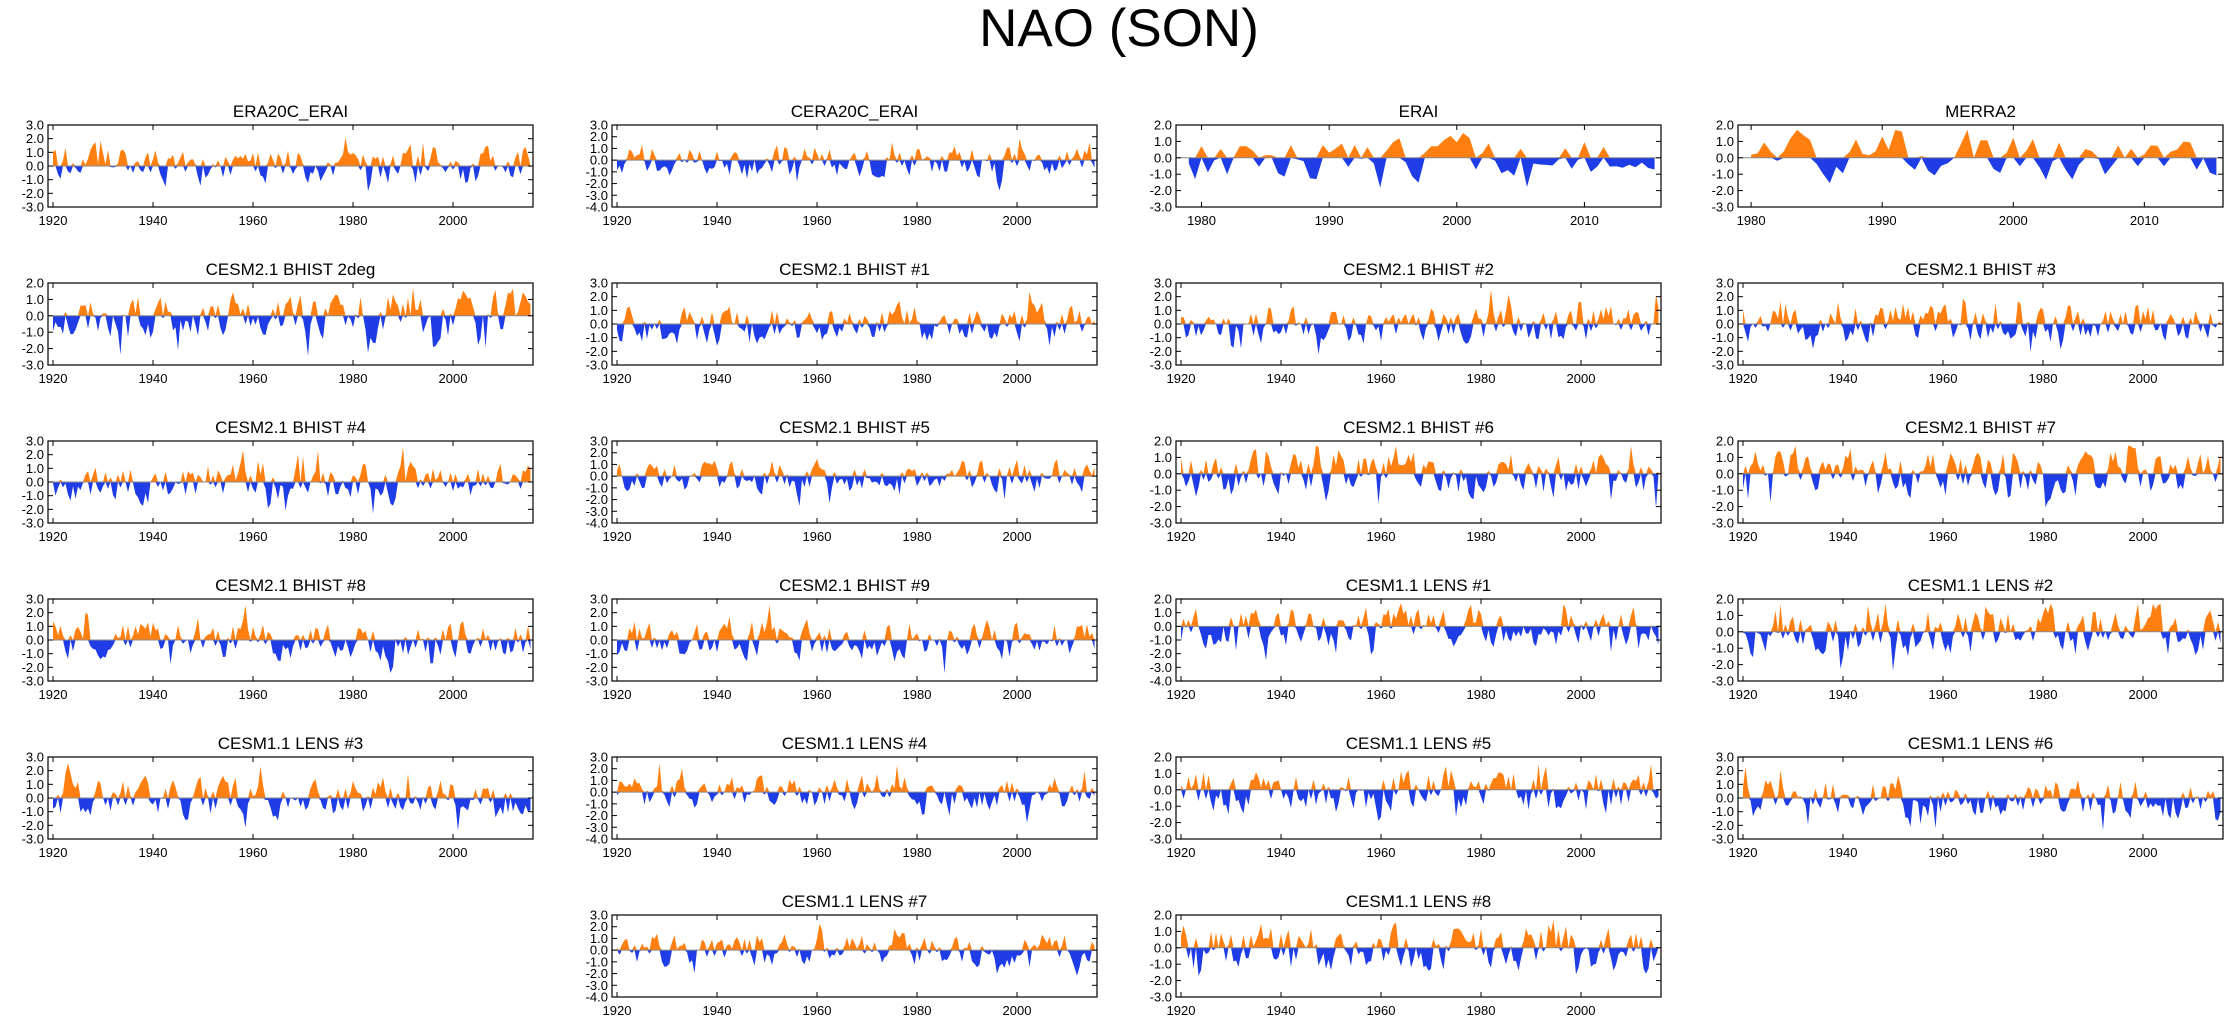 This screenshot has height=1034, width=2238. I want to click on panel-title: CESM2.1 BHIST #6, so click(1418, 427).